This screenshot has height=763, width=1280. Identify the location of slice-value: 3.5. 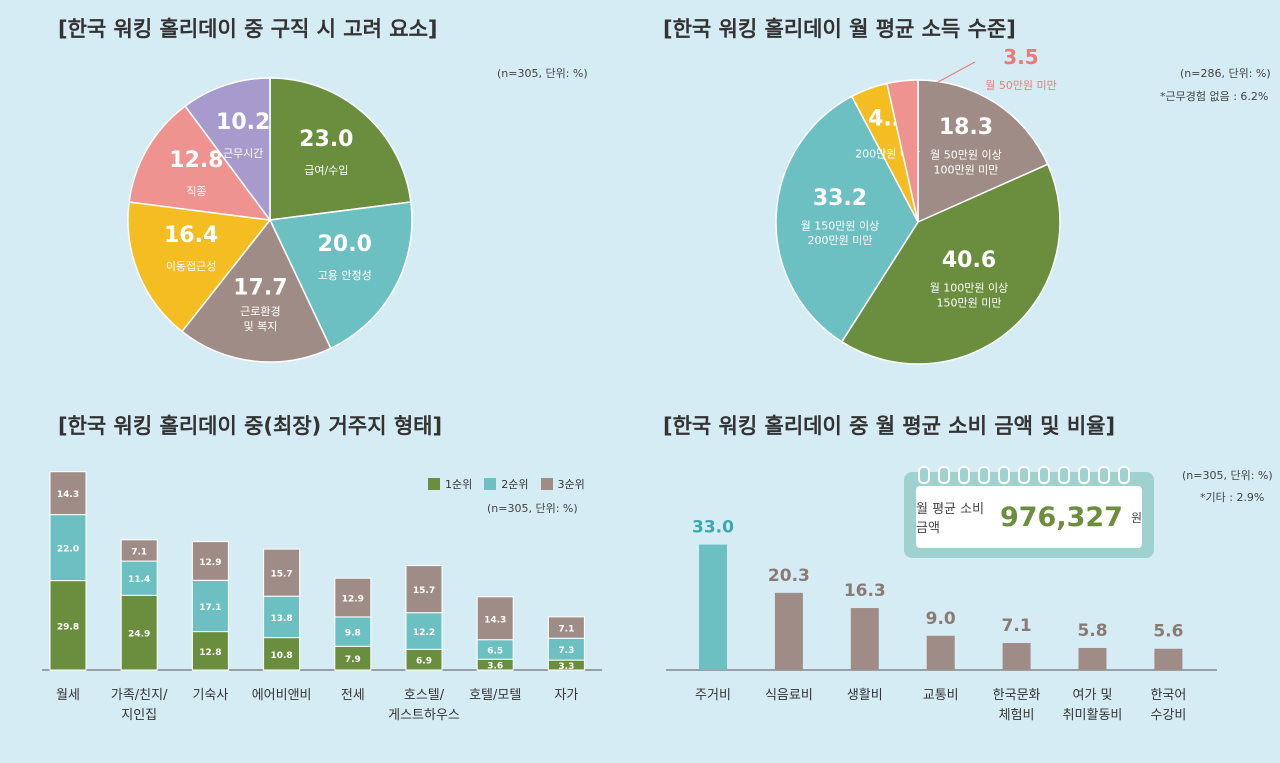
(1020, 57).